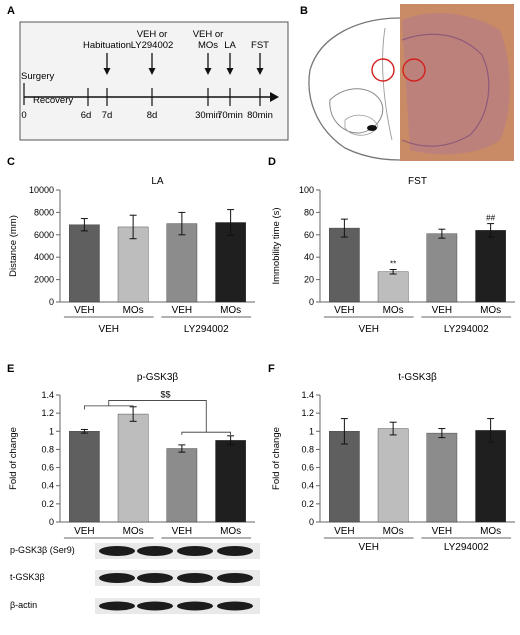 Image resolution: width=520 pixels, height=635 pixels. Describe the element at coordinates (107, 45) in the screenshot. I see `timeline-event-label: Habituation` at that location.